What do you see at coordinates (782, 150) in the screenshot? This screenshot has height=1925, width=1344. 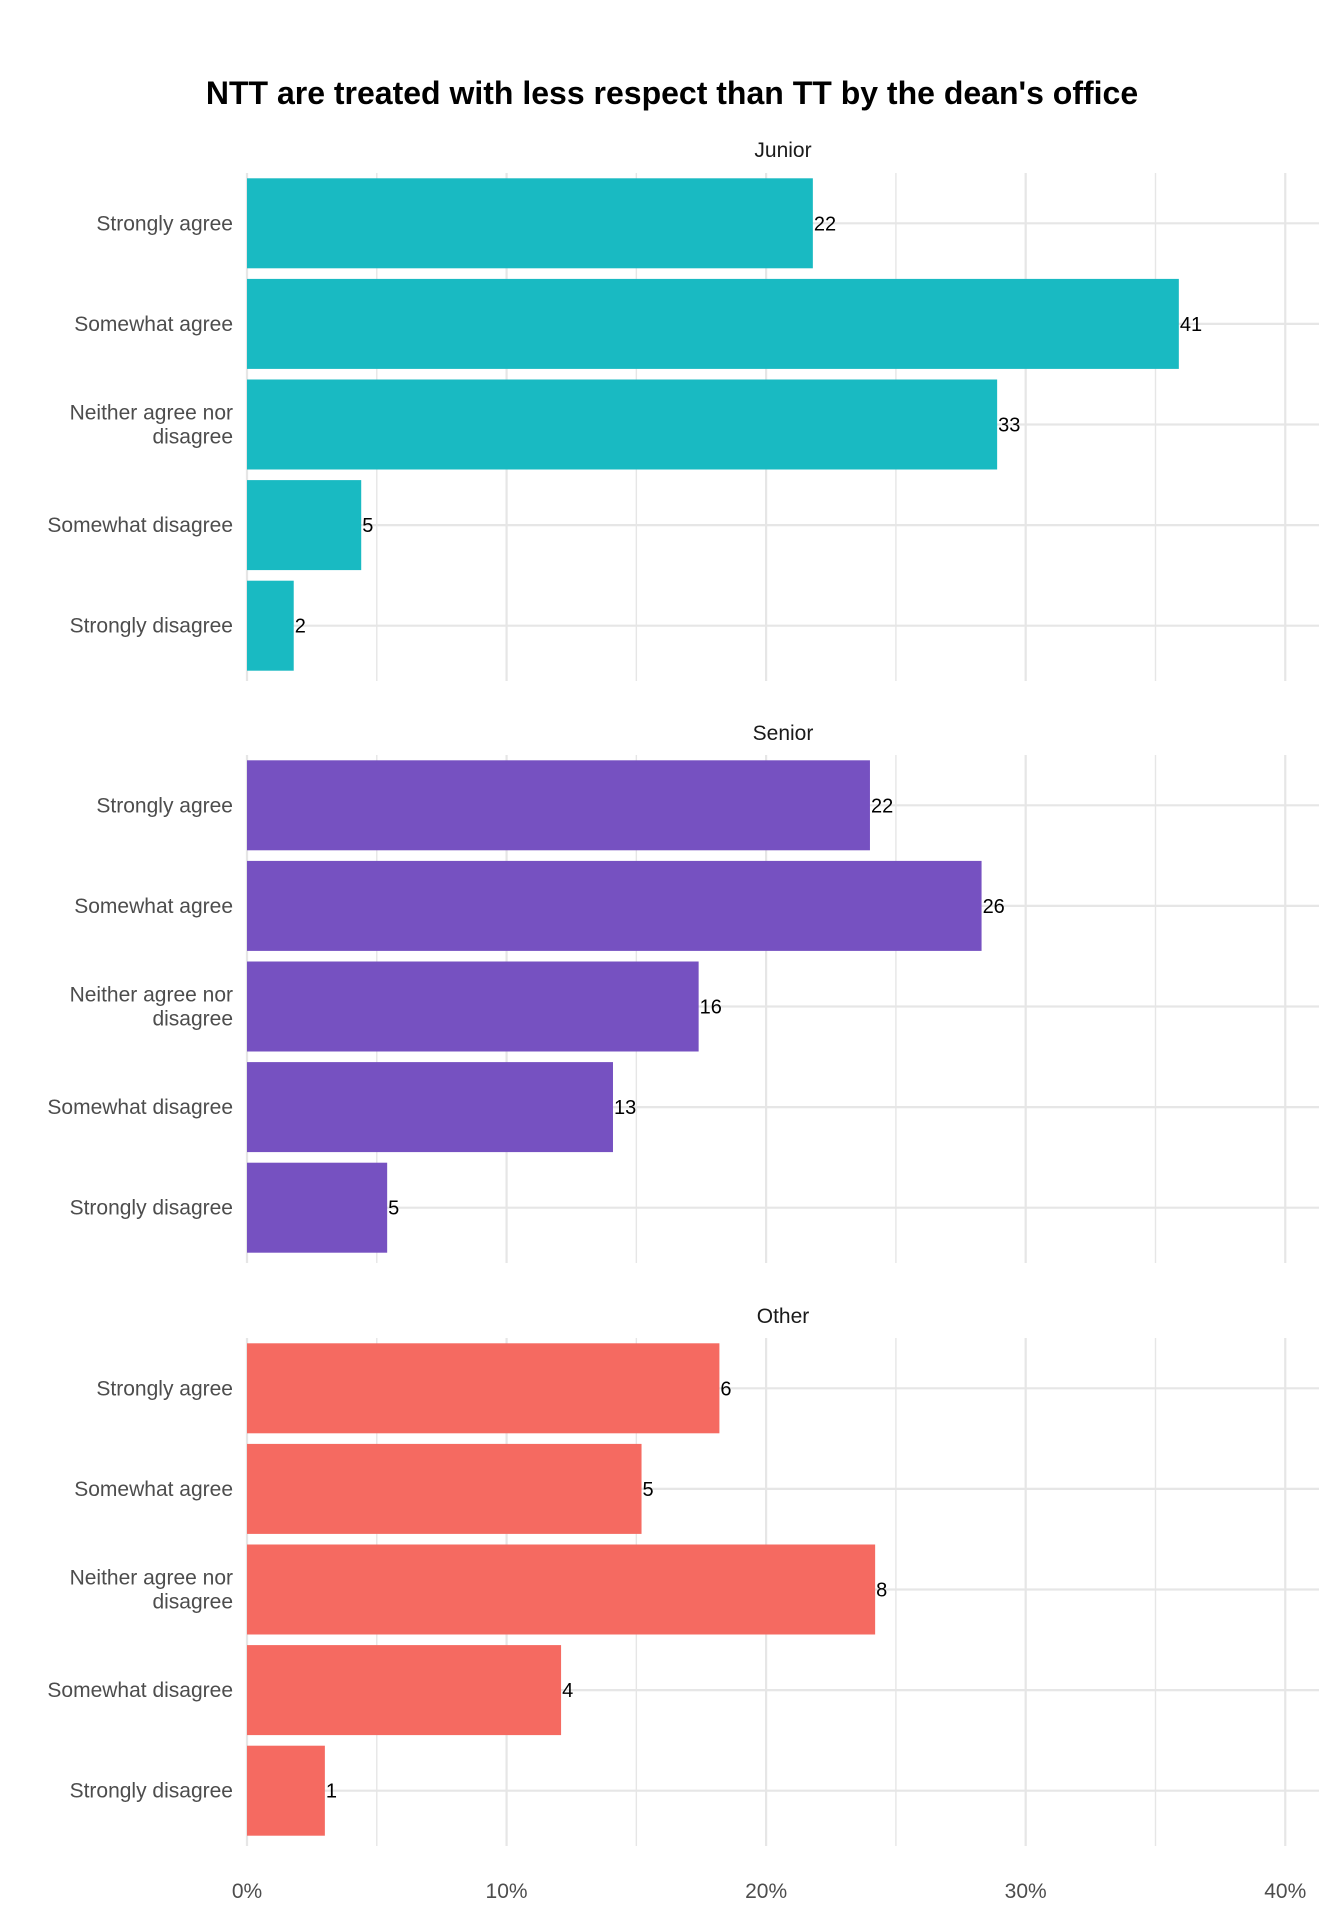 I see `facet-label: Junior` at bounding box center [782, 150].